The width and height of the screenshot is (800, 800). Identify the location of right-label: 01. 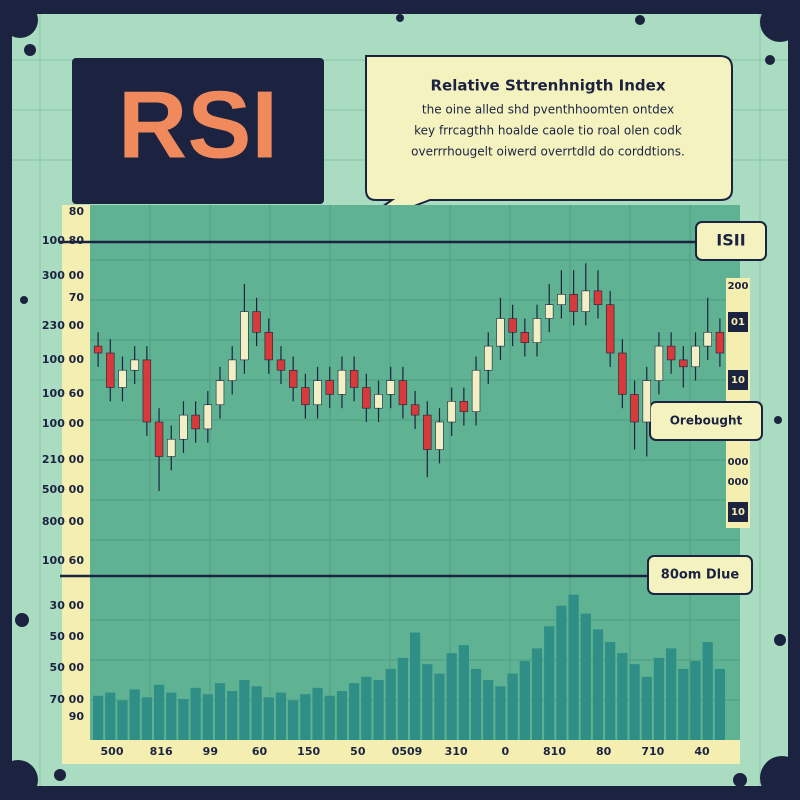
(738, 322).